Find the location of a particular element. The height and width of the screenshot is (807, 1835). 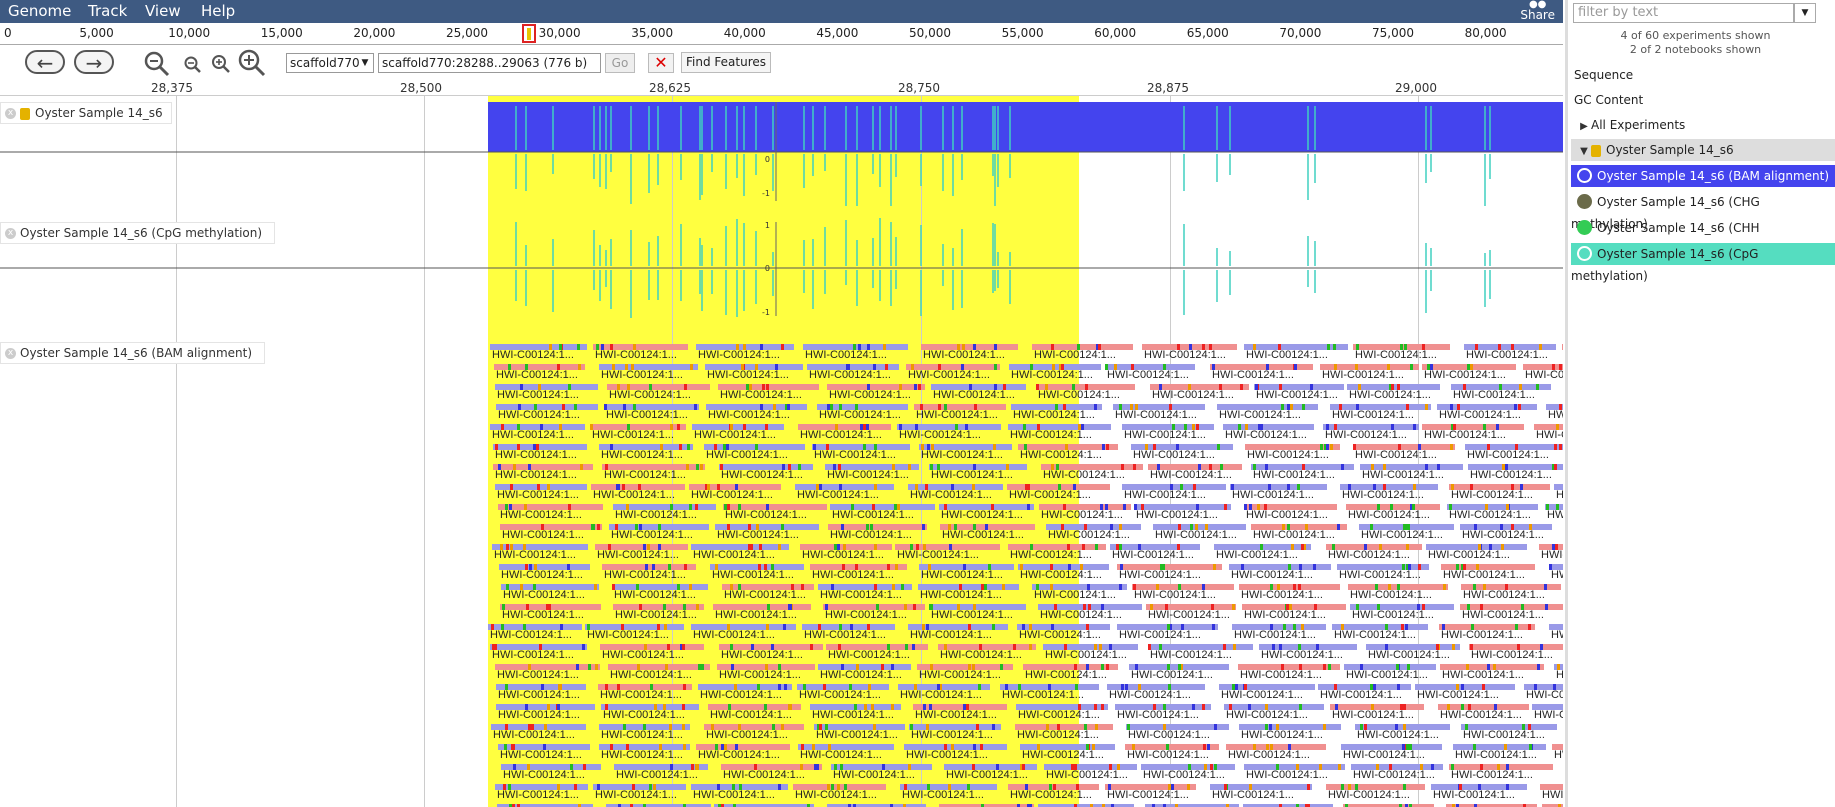

chevron-down-icon: ▼ is located at coordinates (1805, 13).